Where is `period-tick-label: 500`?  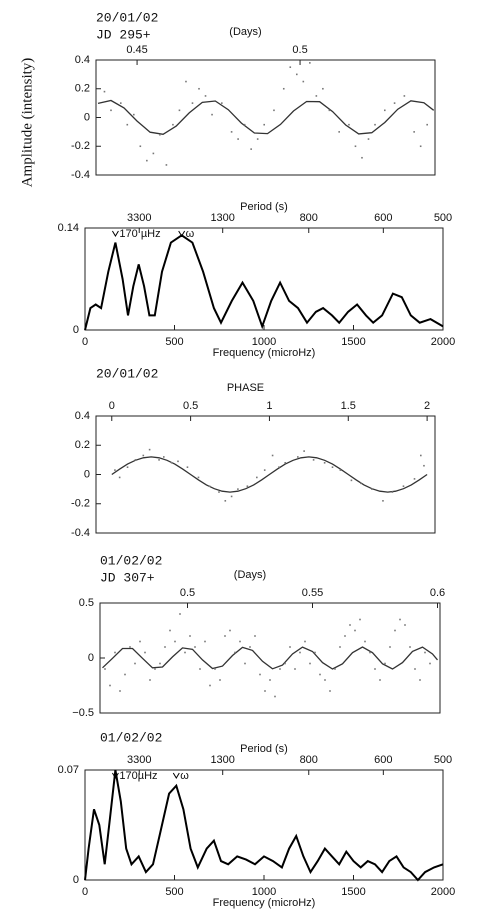
period-tick-label: 500 is located at coordinates (443, 760).